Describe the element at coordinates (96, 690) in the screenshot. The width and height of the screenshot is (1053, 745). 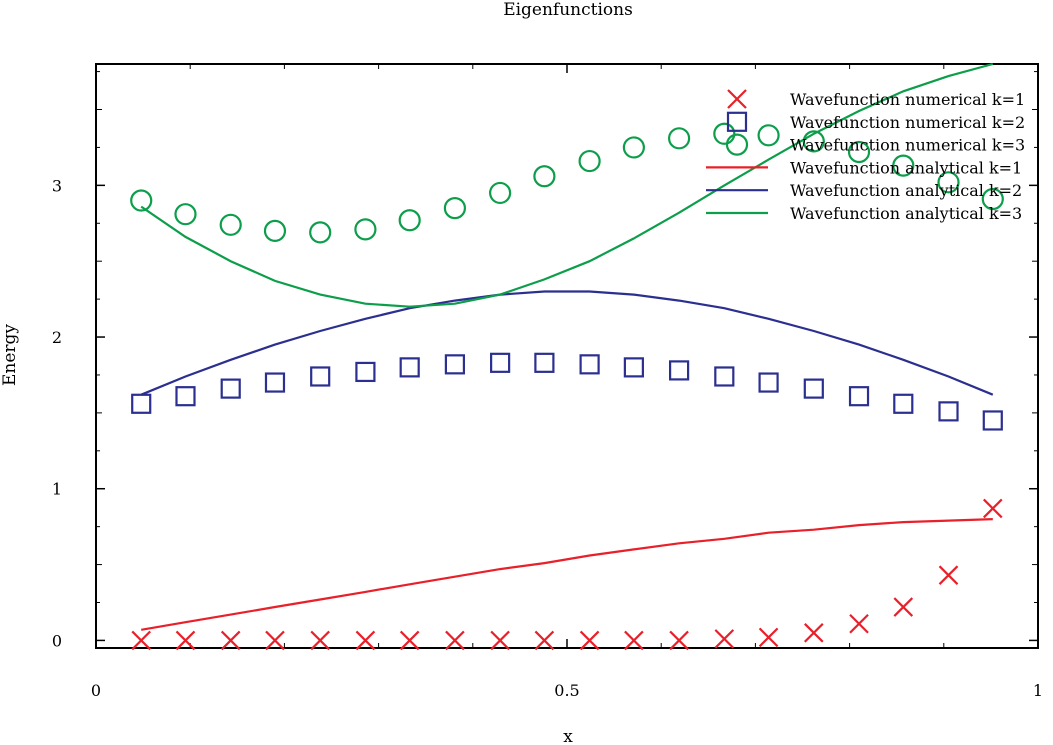
I see `x-tick-label: 0` at that location.